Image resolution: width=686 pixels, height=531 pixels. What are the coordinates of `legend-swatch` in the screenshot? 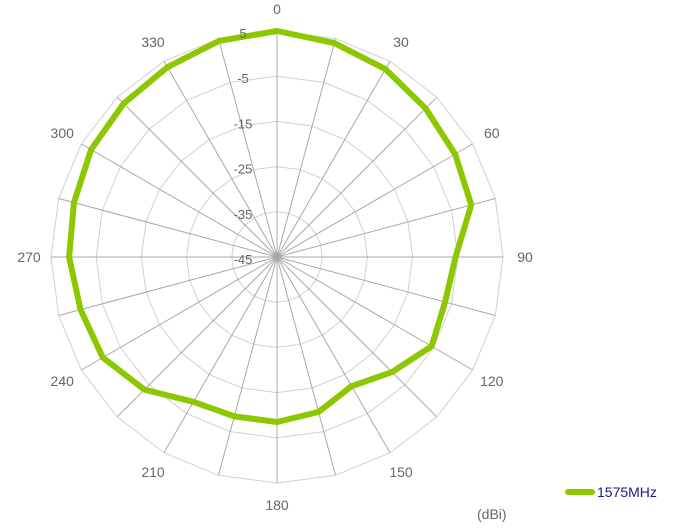 It's located at (580, 492).